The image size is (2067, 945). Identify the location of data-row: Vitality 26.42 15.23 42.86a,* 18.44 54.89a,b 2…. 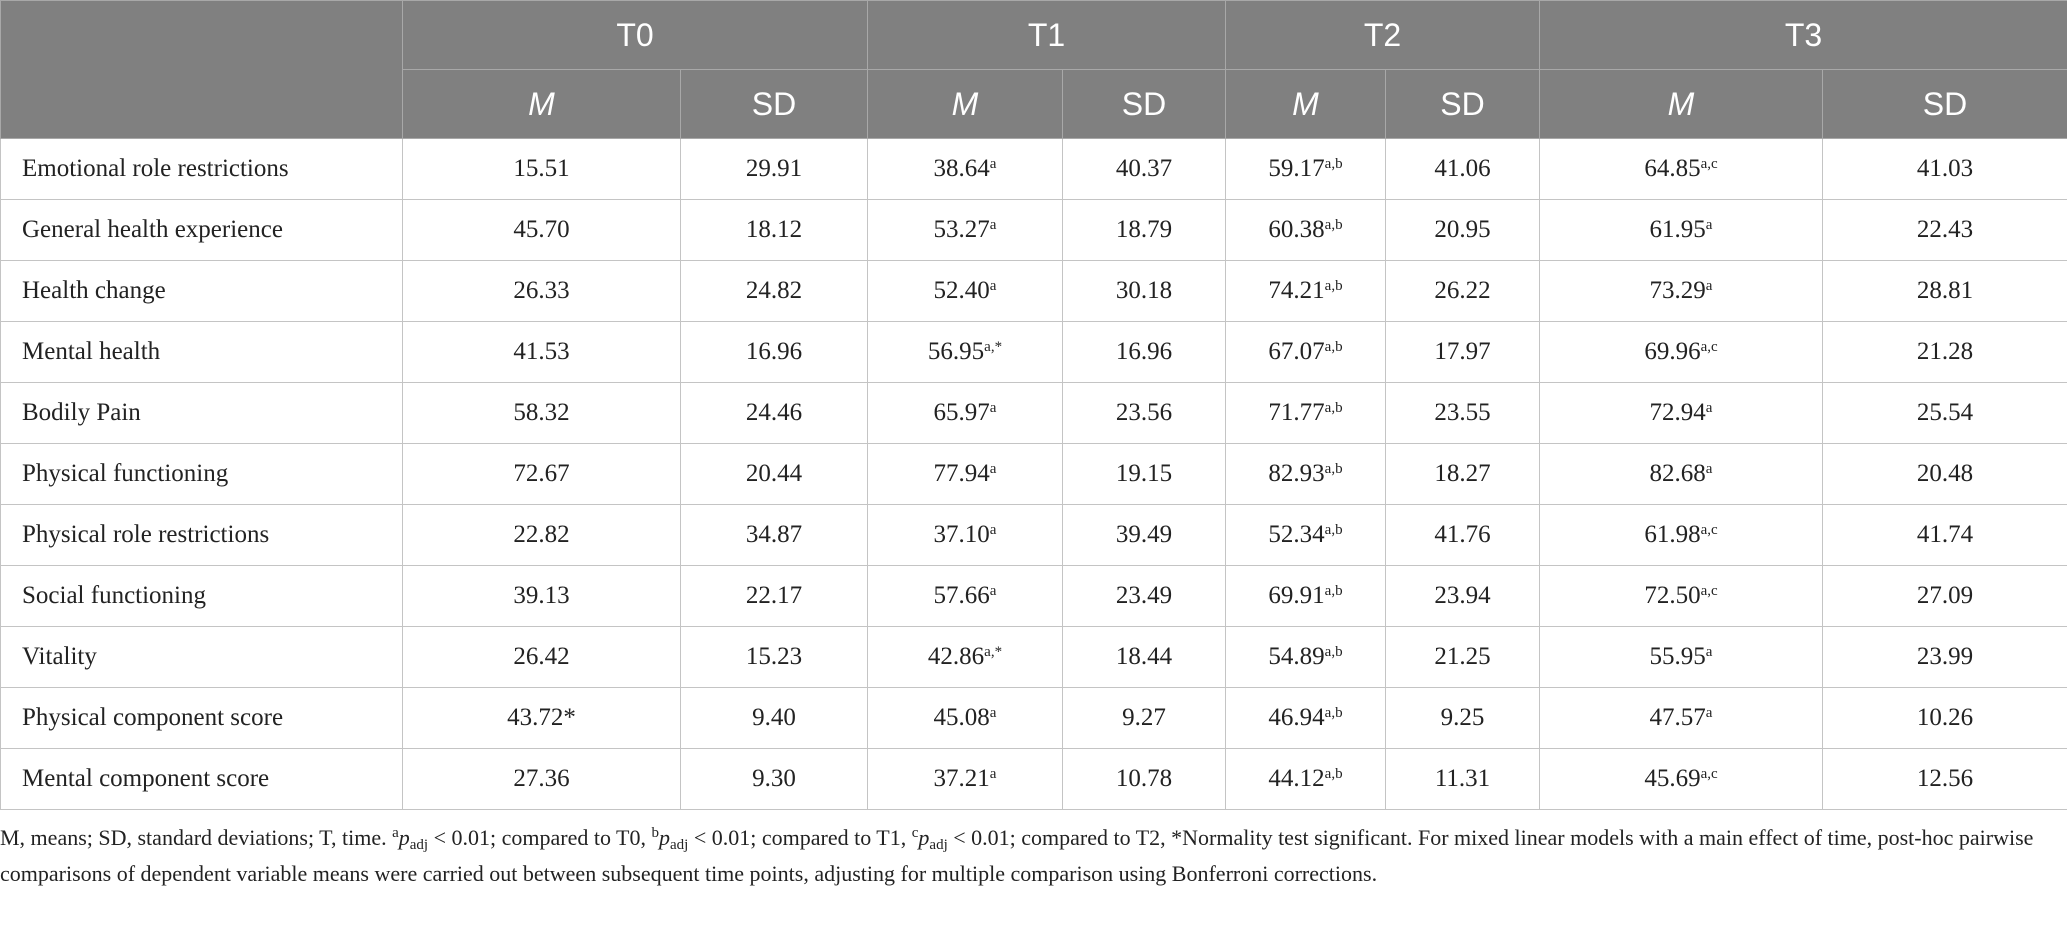
(1033, 657).